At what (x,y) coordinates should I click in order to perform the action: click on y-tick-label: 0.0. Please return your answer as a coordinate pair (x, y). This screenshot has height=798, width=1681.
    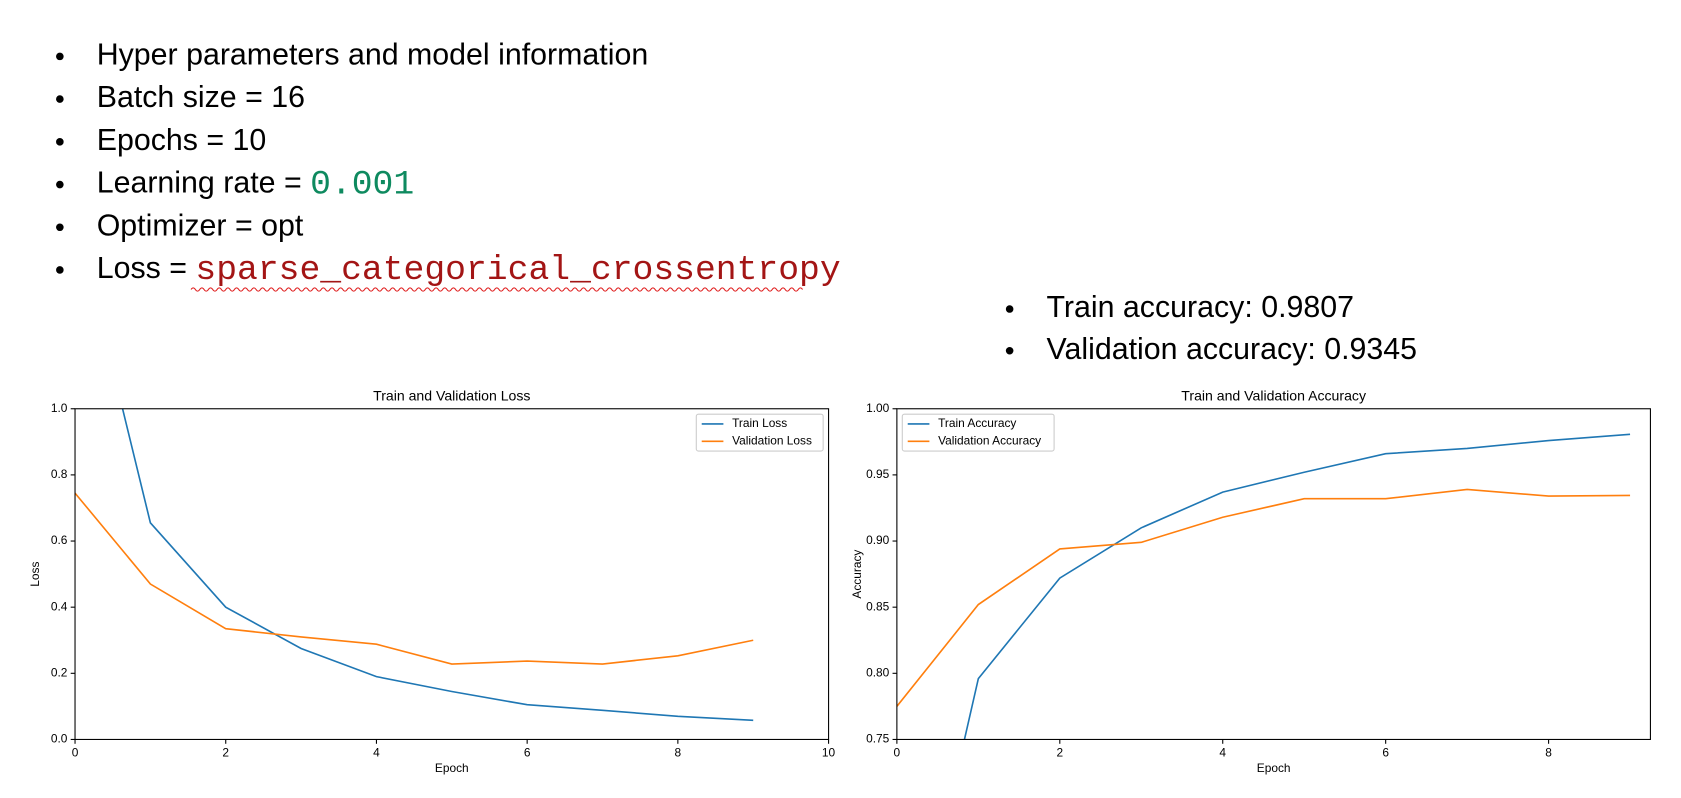
    Looking at the image, I should click on (59, 739).